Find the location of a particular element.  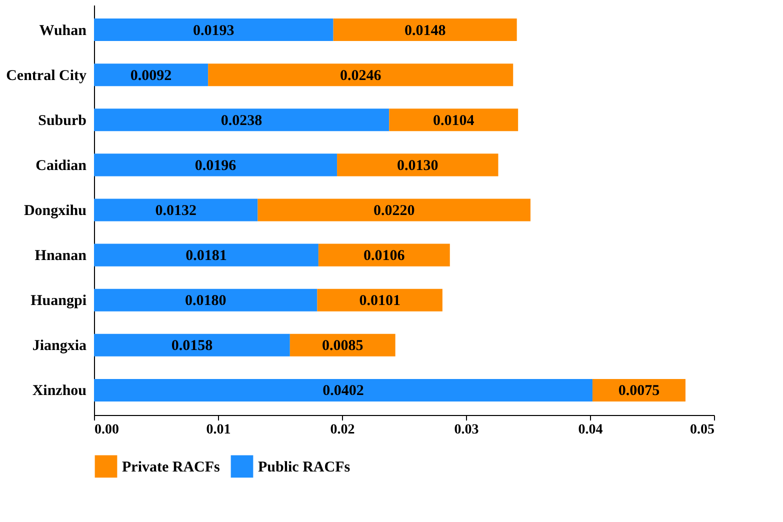

y-tick-label: Caidian is located at coordinates (62, 166).